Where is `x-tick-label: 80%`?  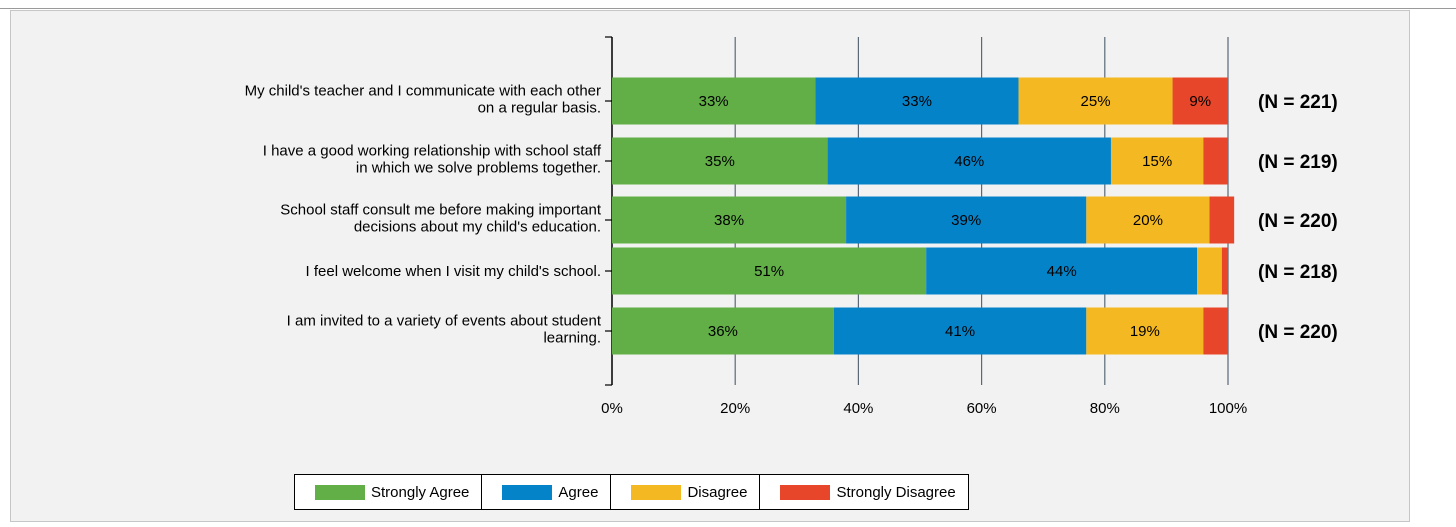 x-tick-label: 80% is located at coordinates (1105, 408).